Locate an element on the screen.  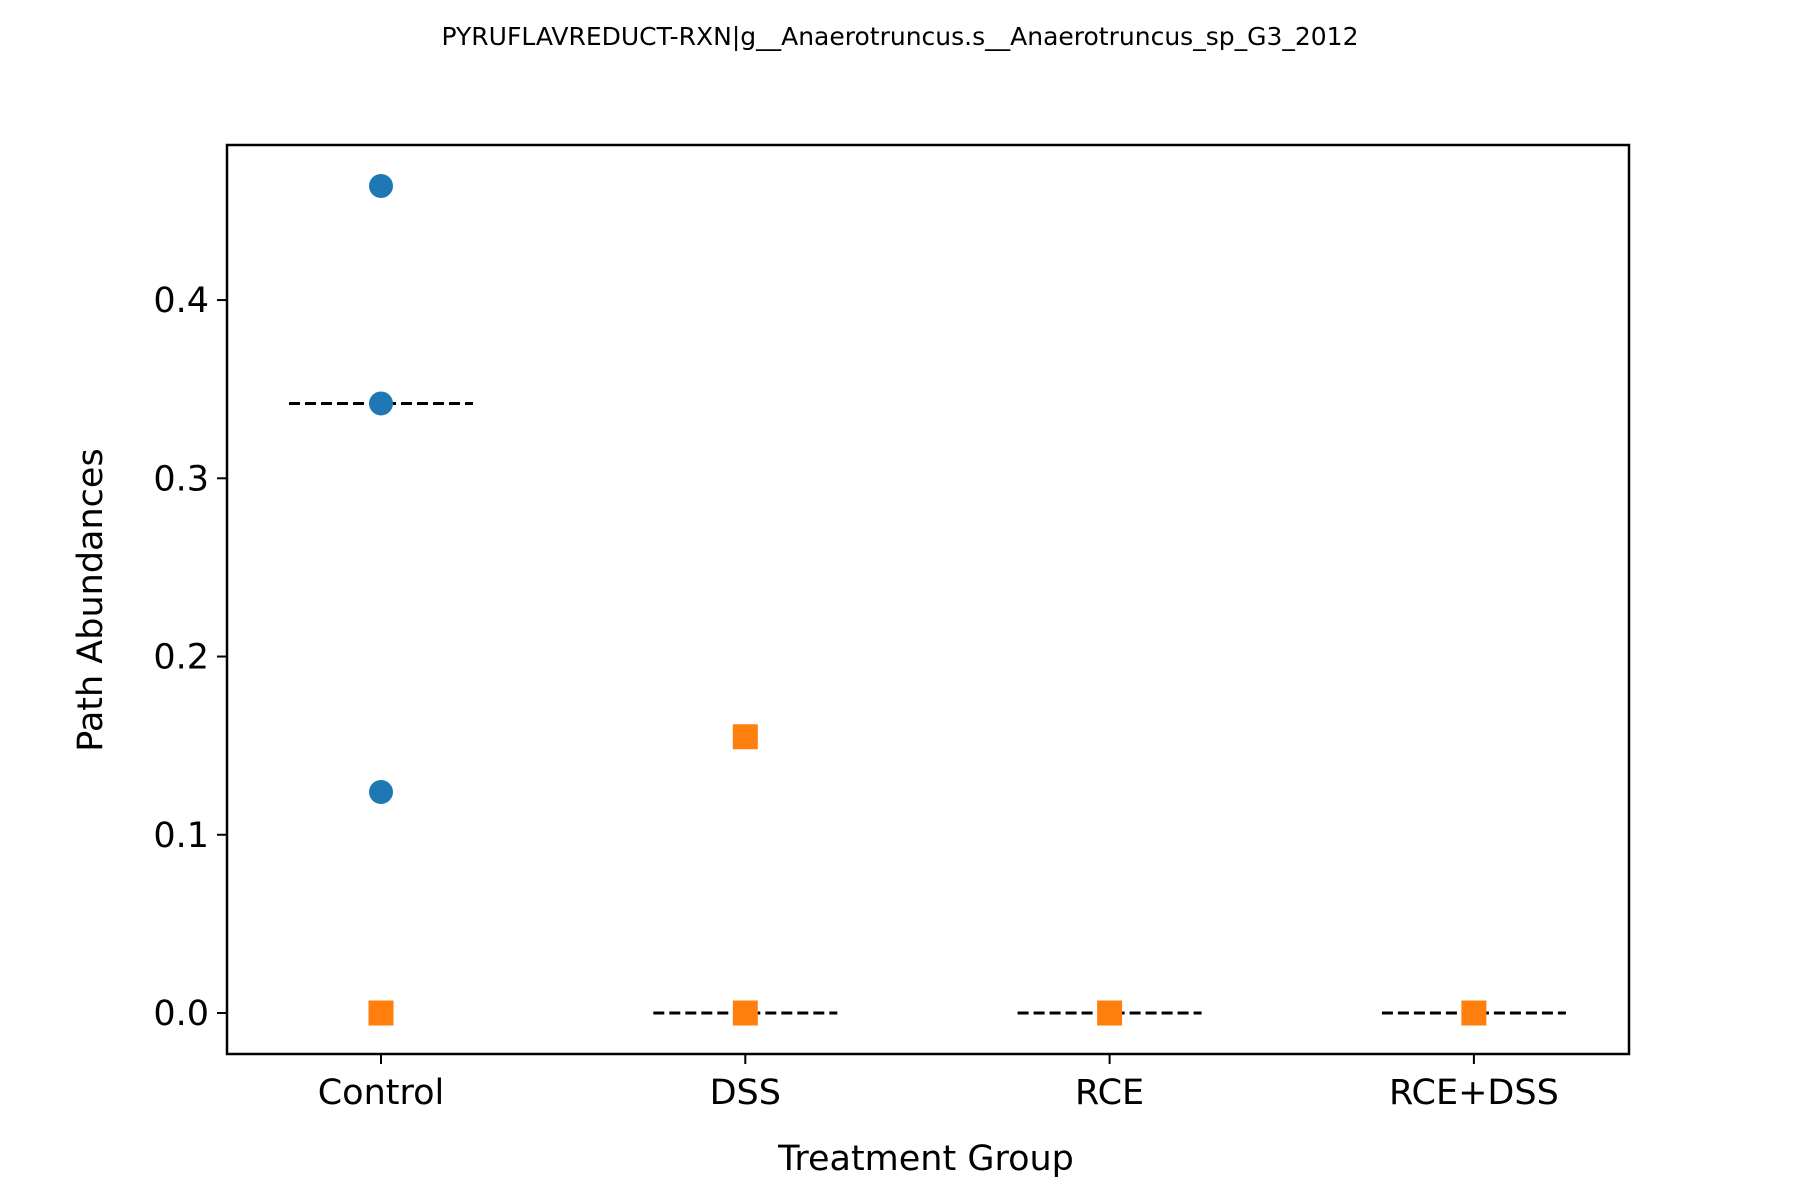
x-tick-label-3: RCE+DSS is located at coordinates (1474, 1093).